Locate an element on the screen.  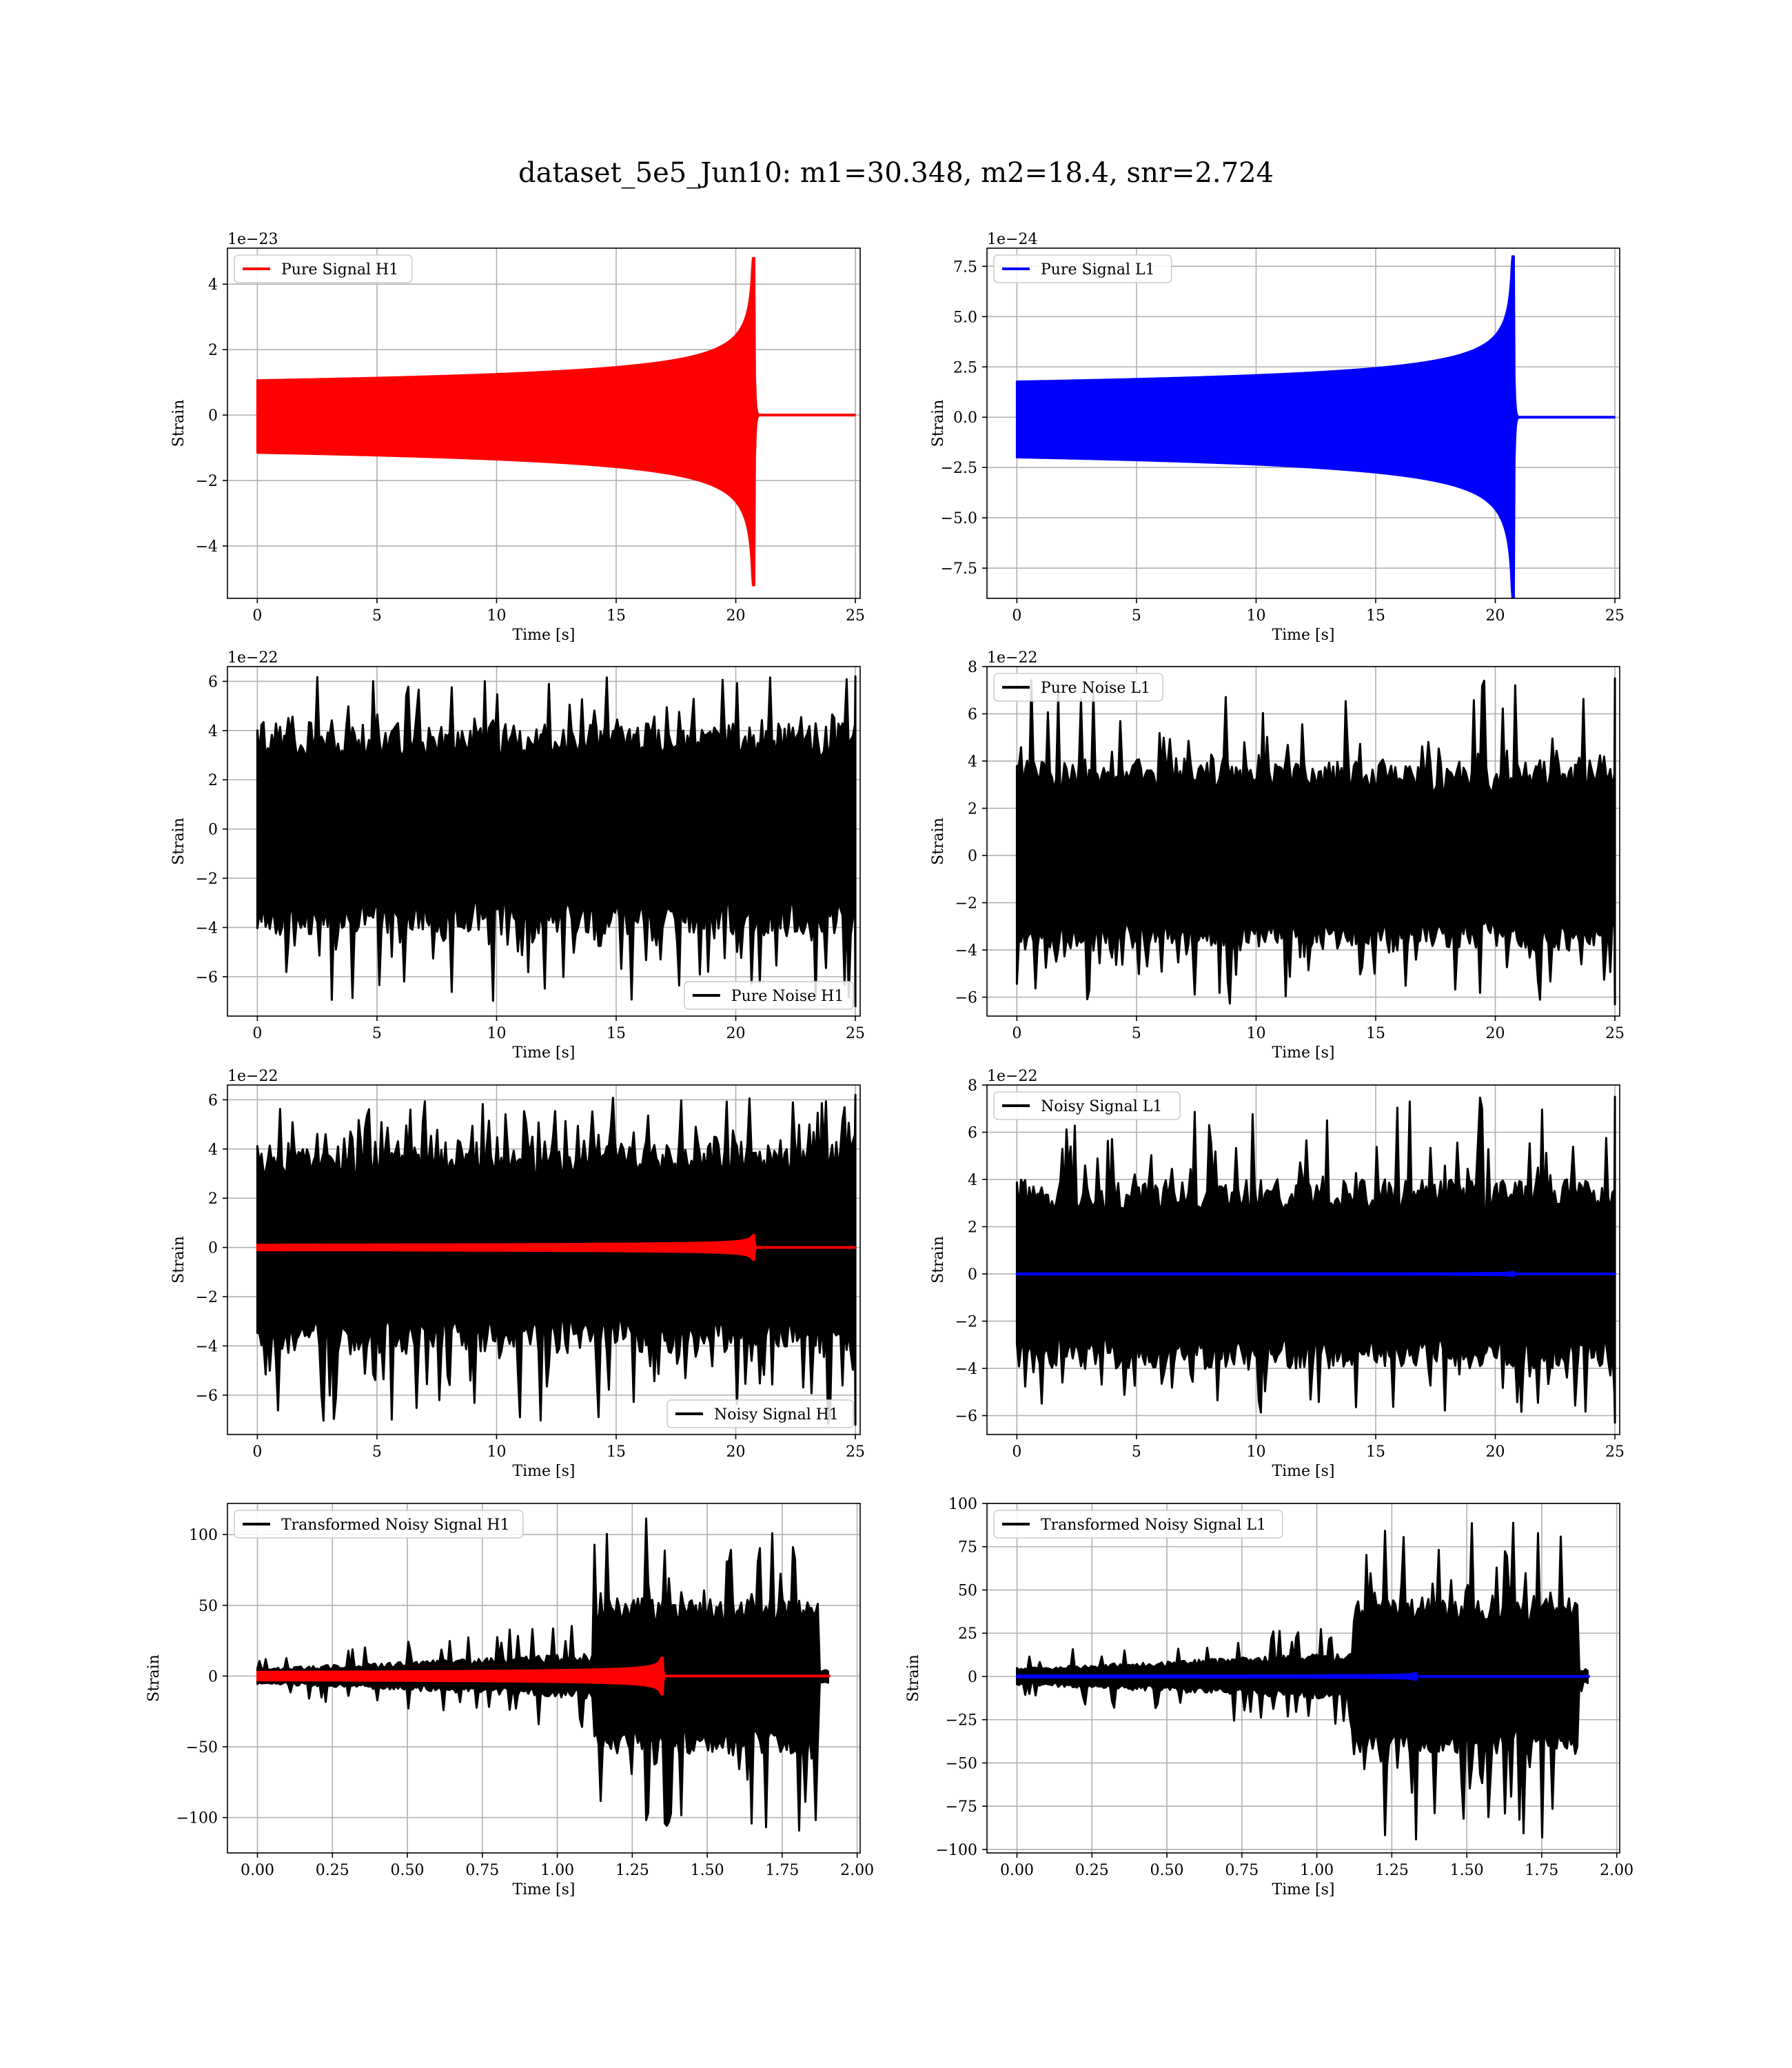
x-tick-label: 1.00 is located at coordinates (1317, 1870).